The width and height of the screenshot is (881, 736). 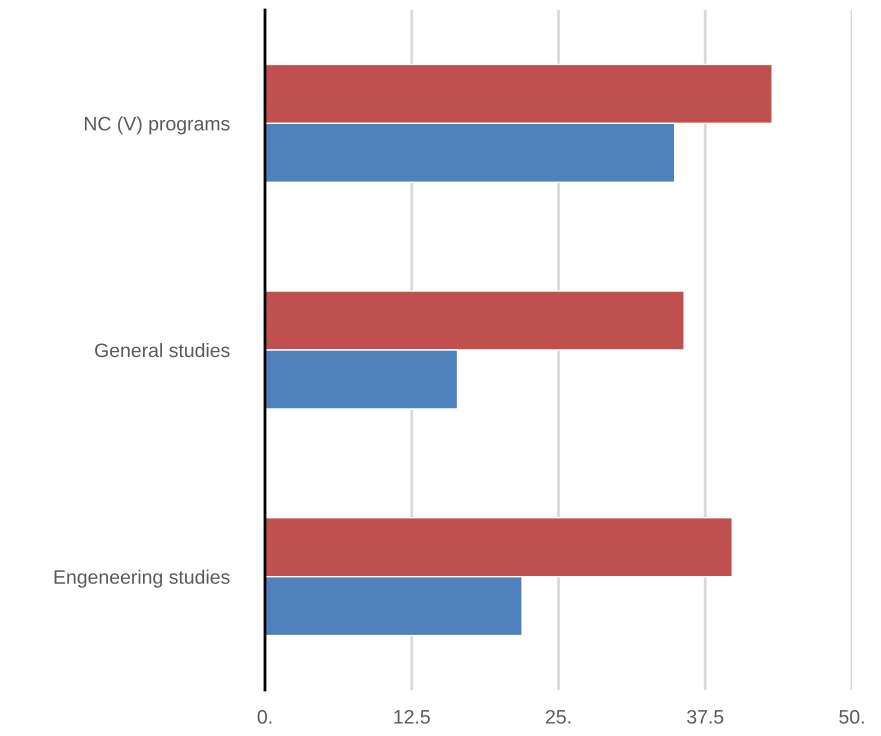 What do you see at coordinates (558, 717) in the screenshot?
I see `x-tick-label: 25.` at bounding box center [558, 717].